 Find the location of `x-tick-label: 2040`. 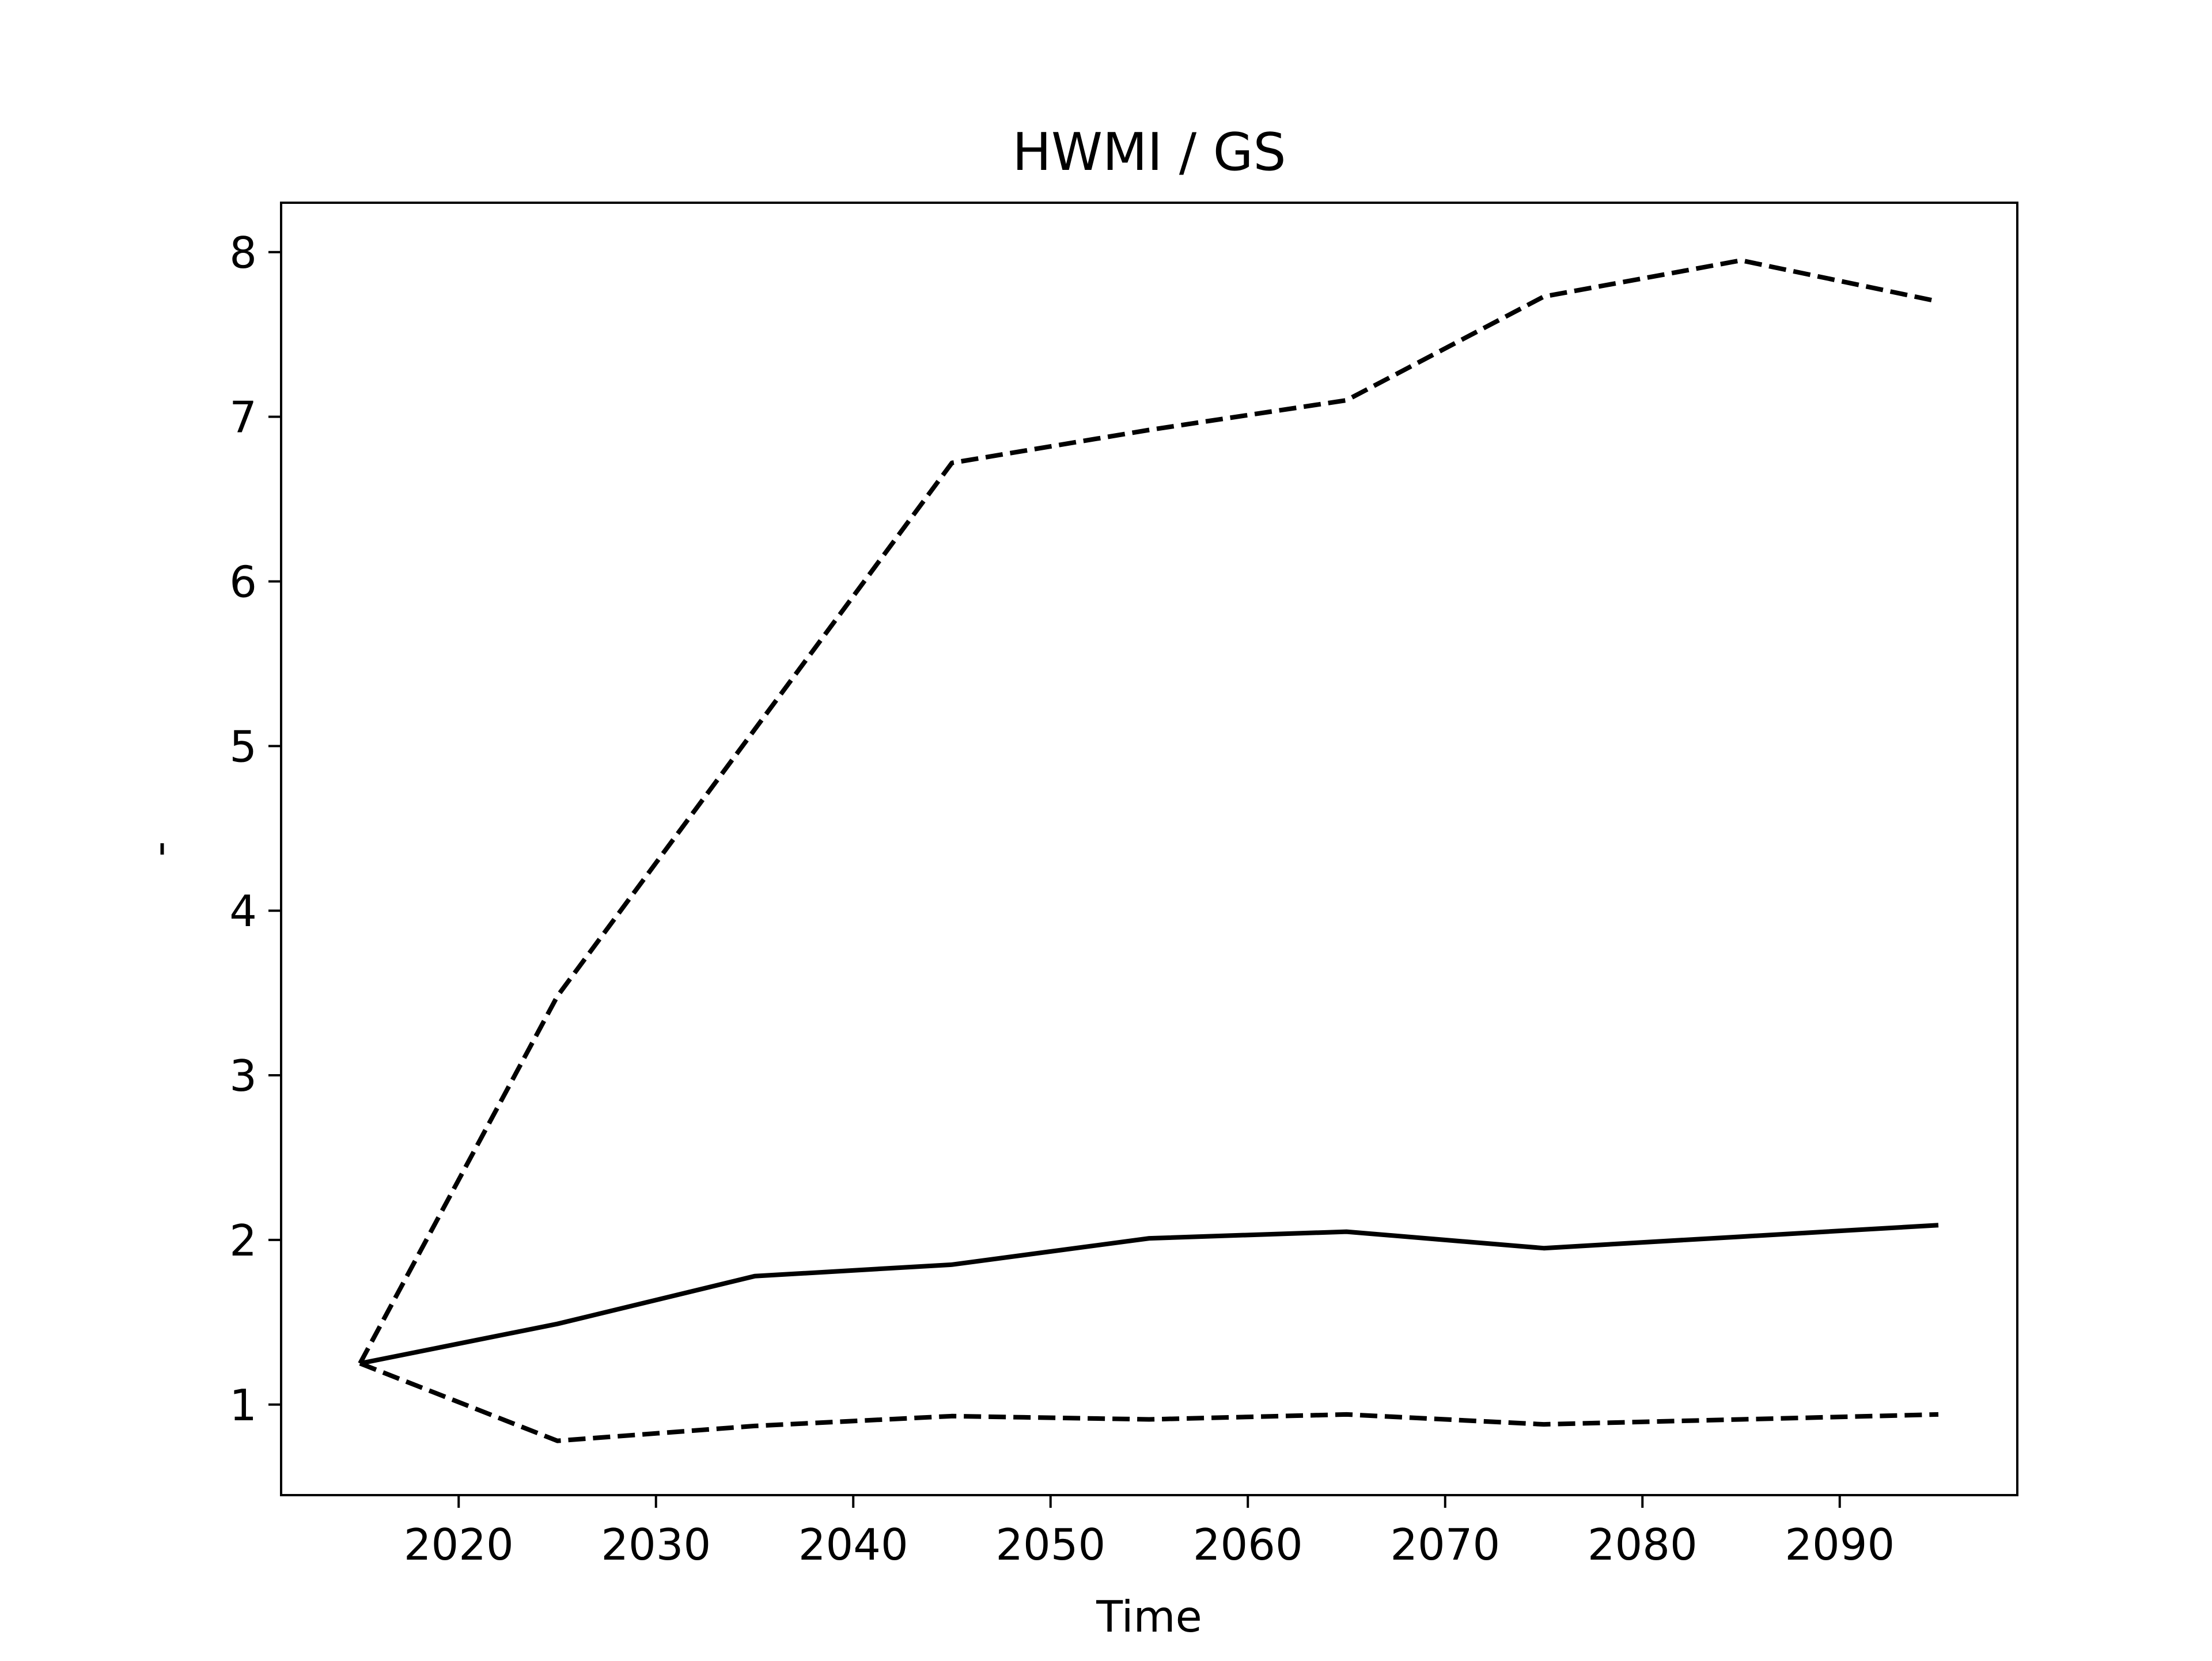

x-tick-label: 2040 is located at coordinates (853, 1544).